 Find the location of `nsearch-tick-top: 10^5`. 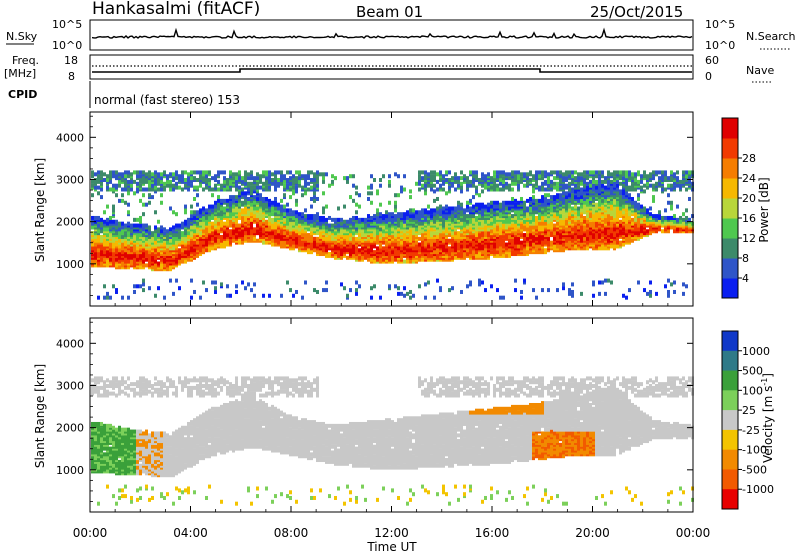

nsearch-tick-top: 10^5 is located at coordinates (720, 24).